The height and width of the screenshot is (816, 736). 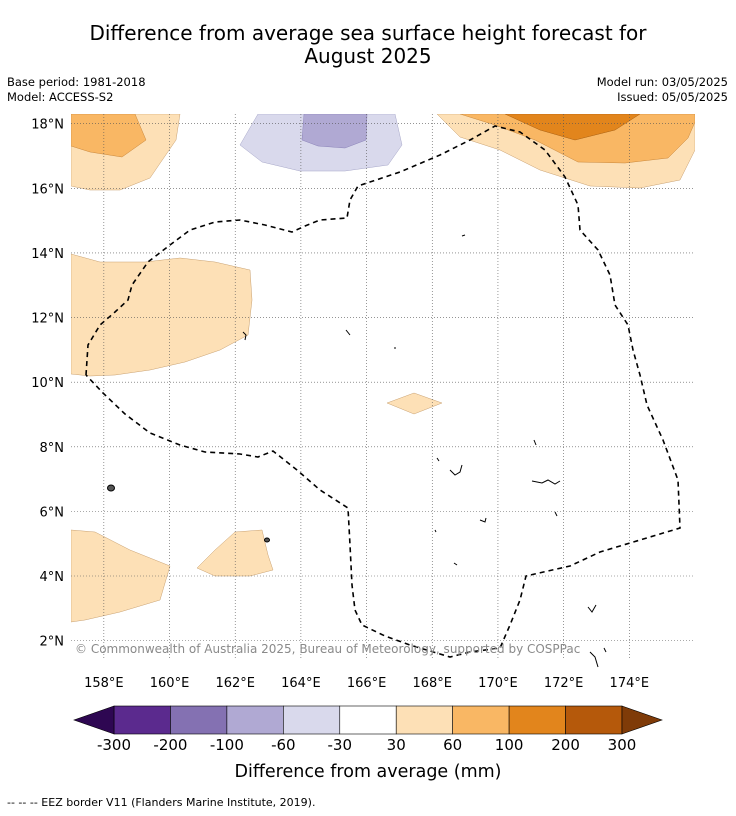 I want to click on lon-label: 168°E, so click(x=432, y=683).